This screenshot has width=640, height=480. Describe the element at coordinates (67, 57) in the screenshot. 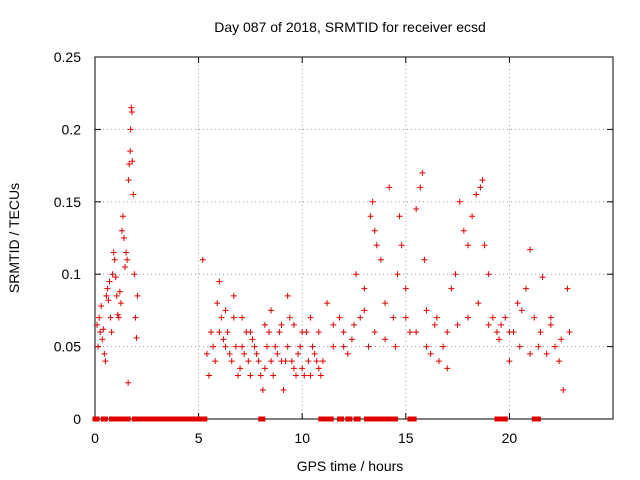

I see `y-tick-label: 0.25` at that location.